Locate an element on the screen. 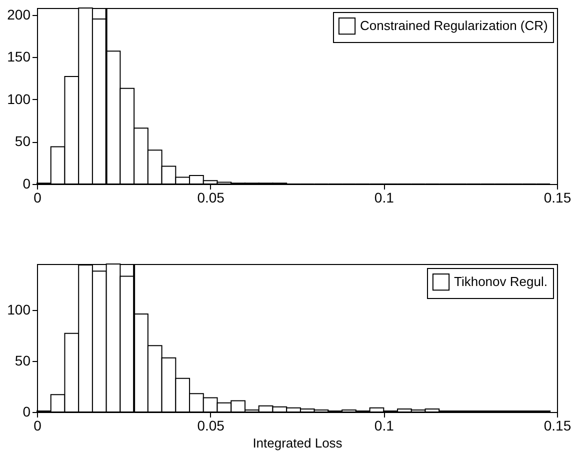  x-axis-title: Integrated Loss is located at coordinates (297, 443).